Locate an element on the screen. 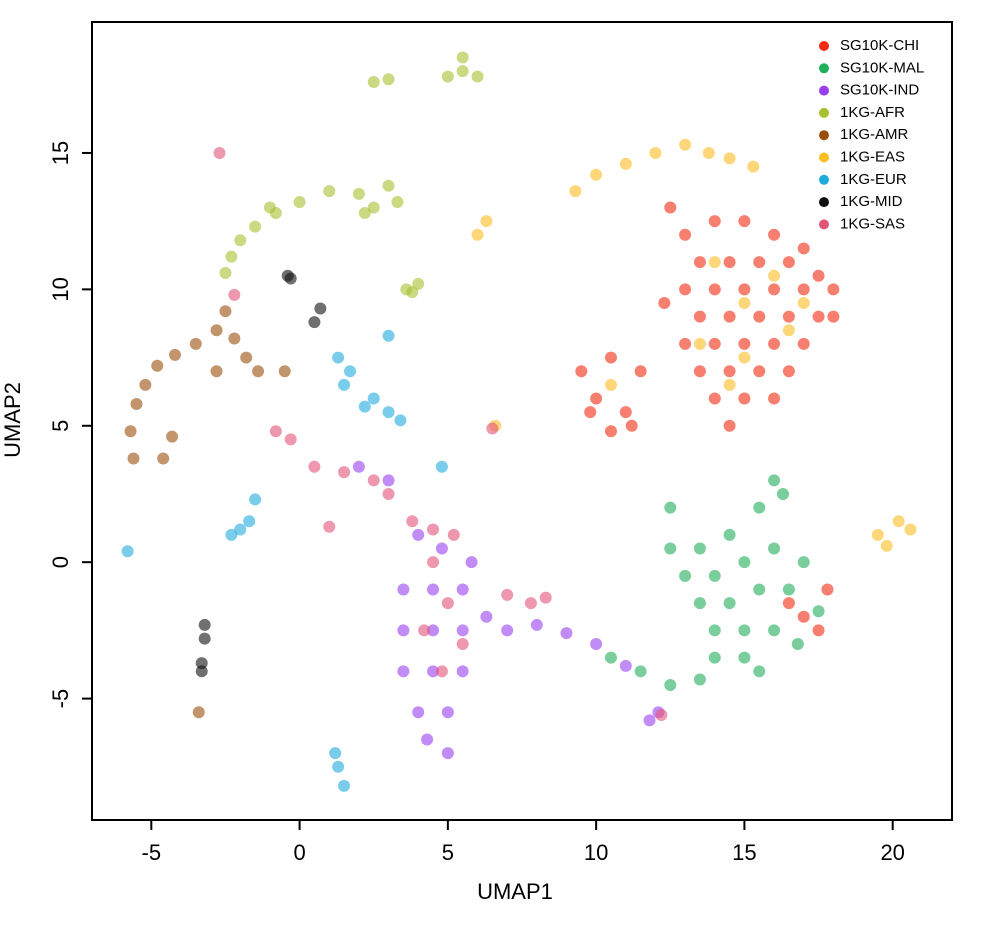 The height and width of the screenshot is (933, 1000). legend-label: 1KG-EAS is located at coordinates (872, 156).